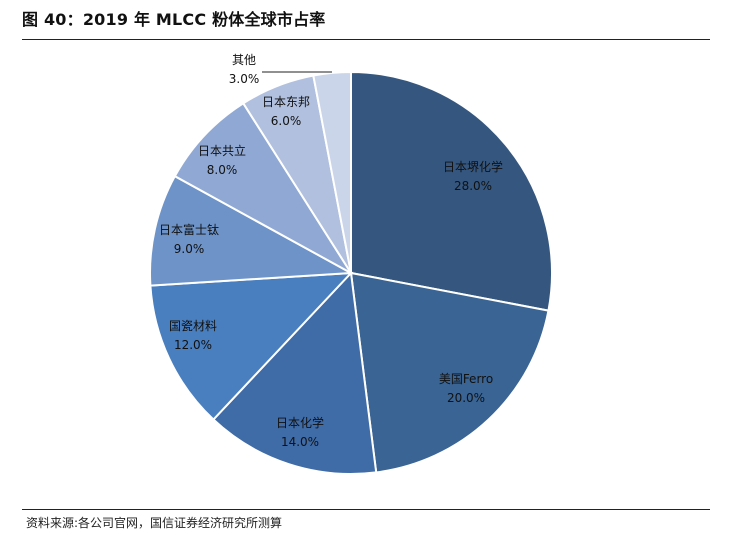  What do you see at coordinates (189, 229) in the screenshot?
I see `slice-label-name-5: 日本富士钛` at bounding box center [189, 229].